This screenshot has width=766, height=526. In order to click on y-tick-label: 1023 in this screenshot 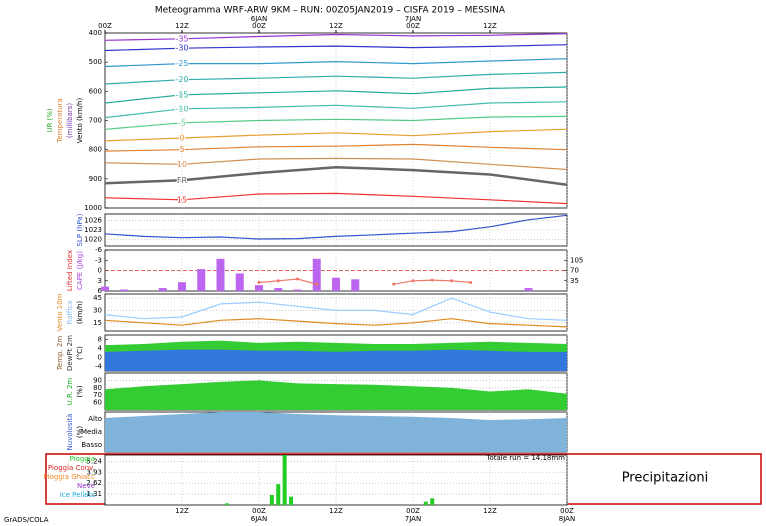, I will do `click(93, 230)`.